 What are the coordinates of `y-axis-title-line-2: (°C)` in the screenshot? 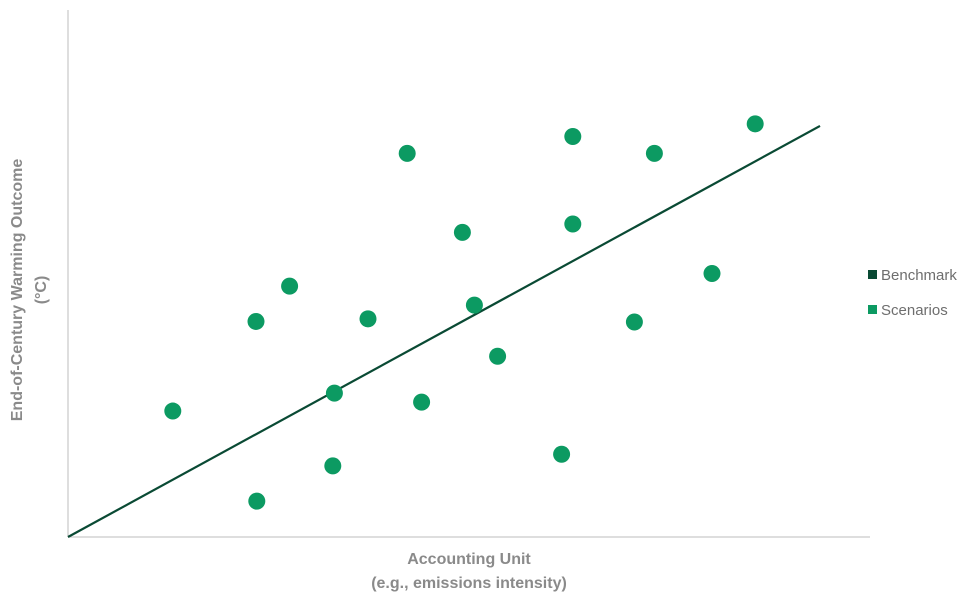 It's located at (41, 290).